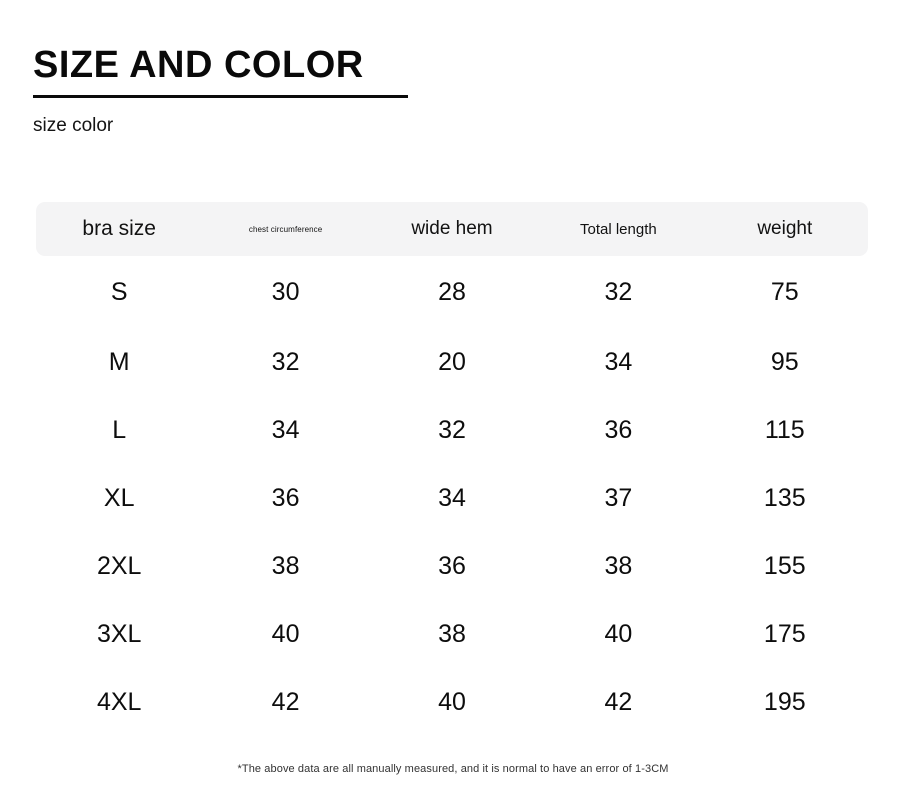  Describe the element at coordinates (285, 229) in the screenshot. I see `column-header-chest-circumference: chest circumference` at that location.